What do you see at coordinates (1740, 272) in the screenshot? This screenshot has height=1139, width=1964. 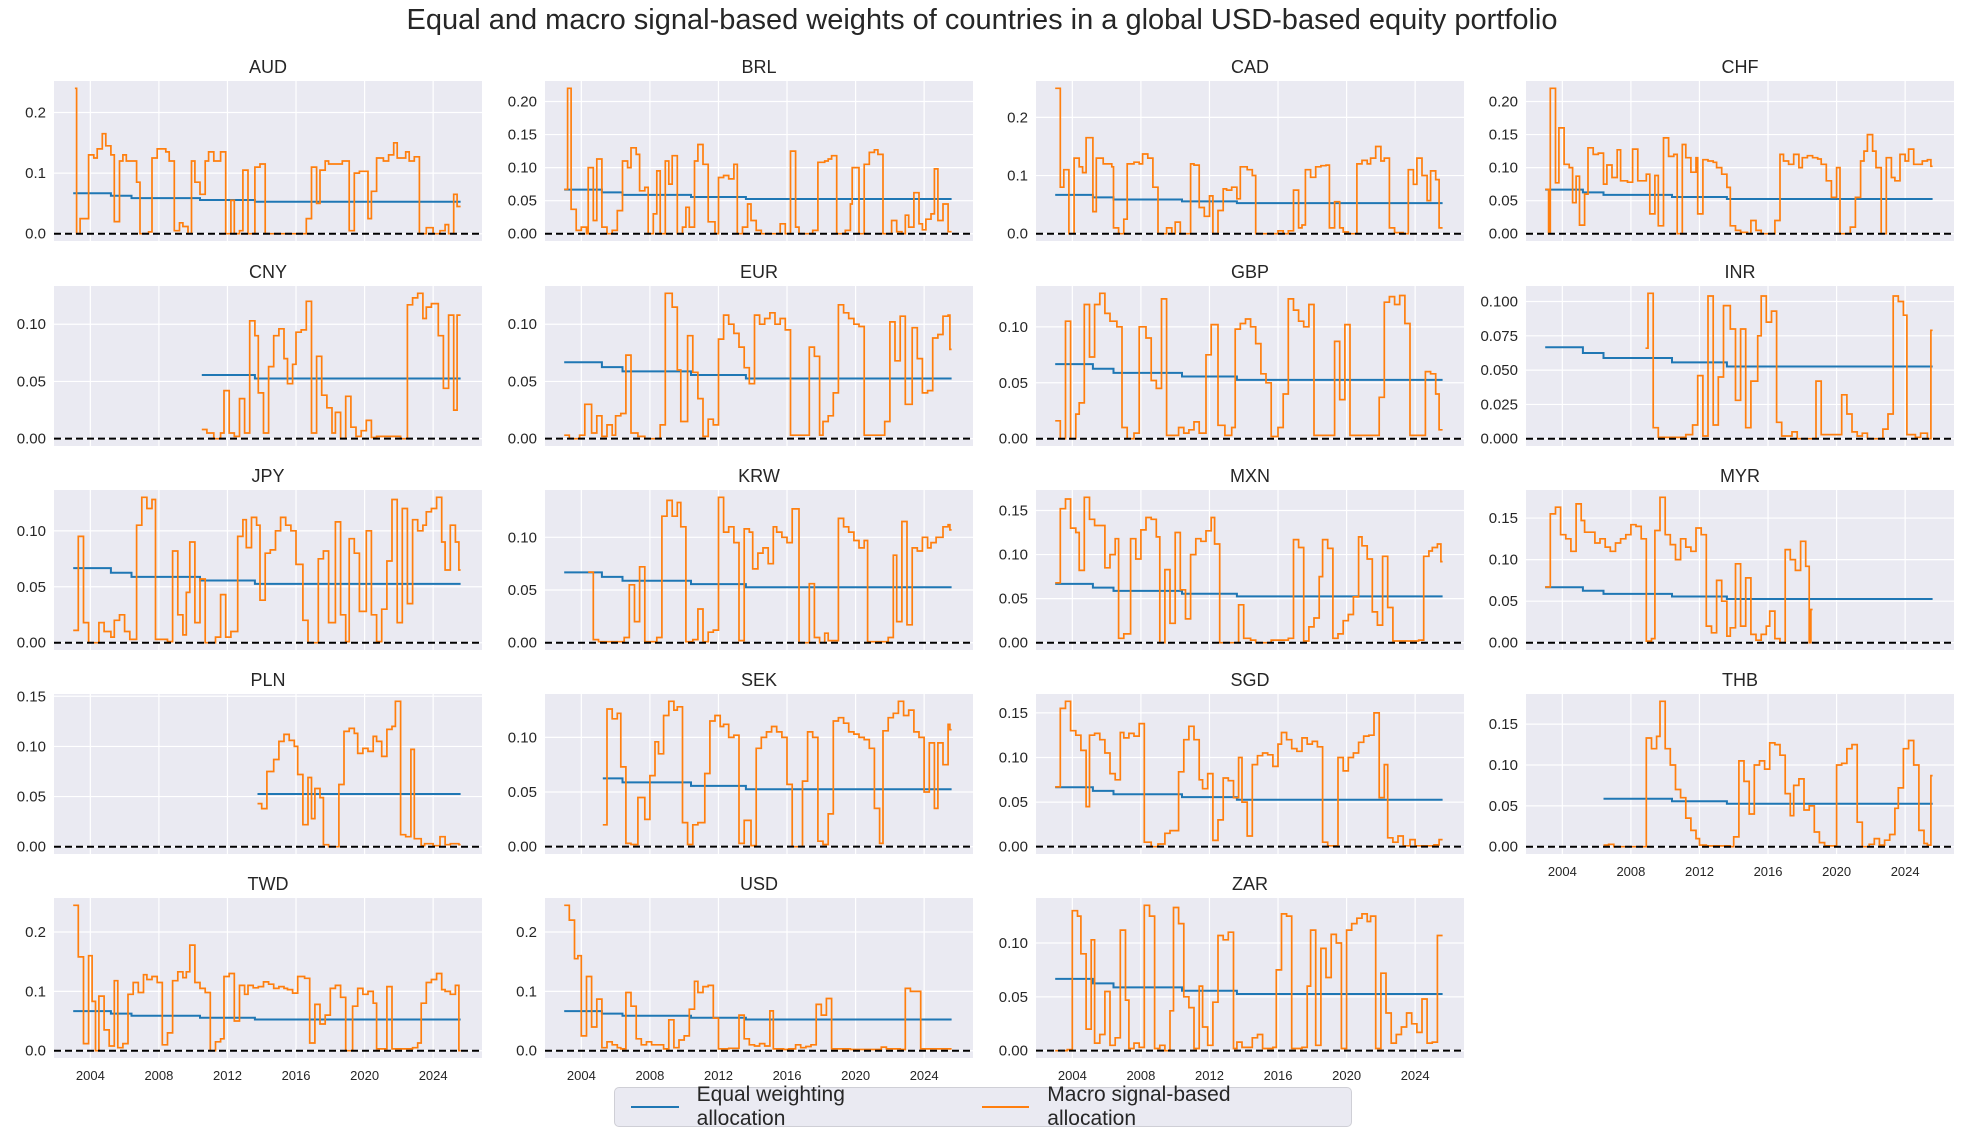 I see `panel-title: INR` at bounding box center [1740, 272].